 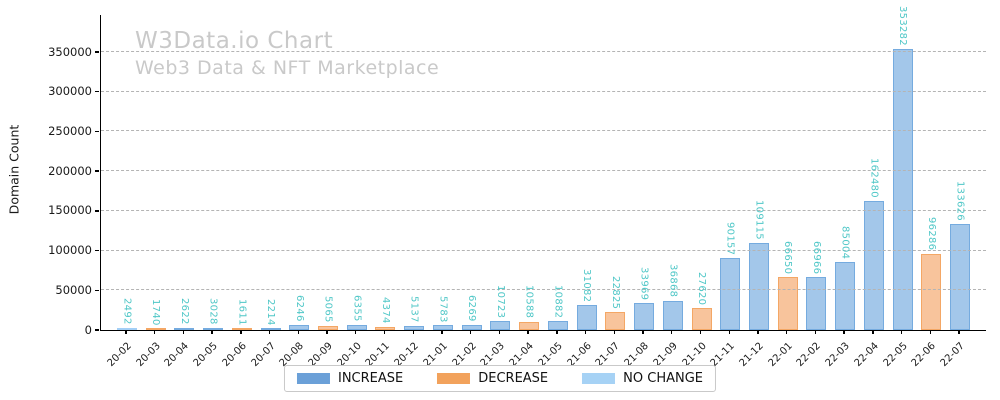 What do you see at coordinates (70, 130) in the screenshot?
I see `y-tick-label: 250000` at bounding box center [70, 130].